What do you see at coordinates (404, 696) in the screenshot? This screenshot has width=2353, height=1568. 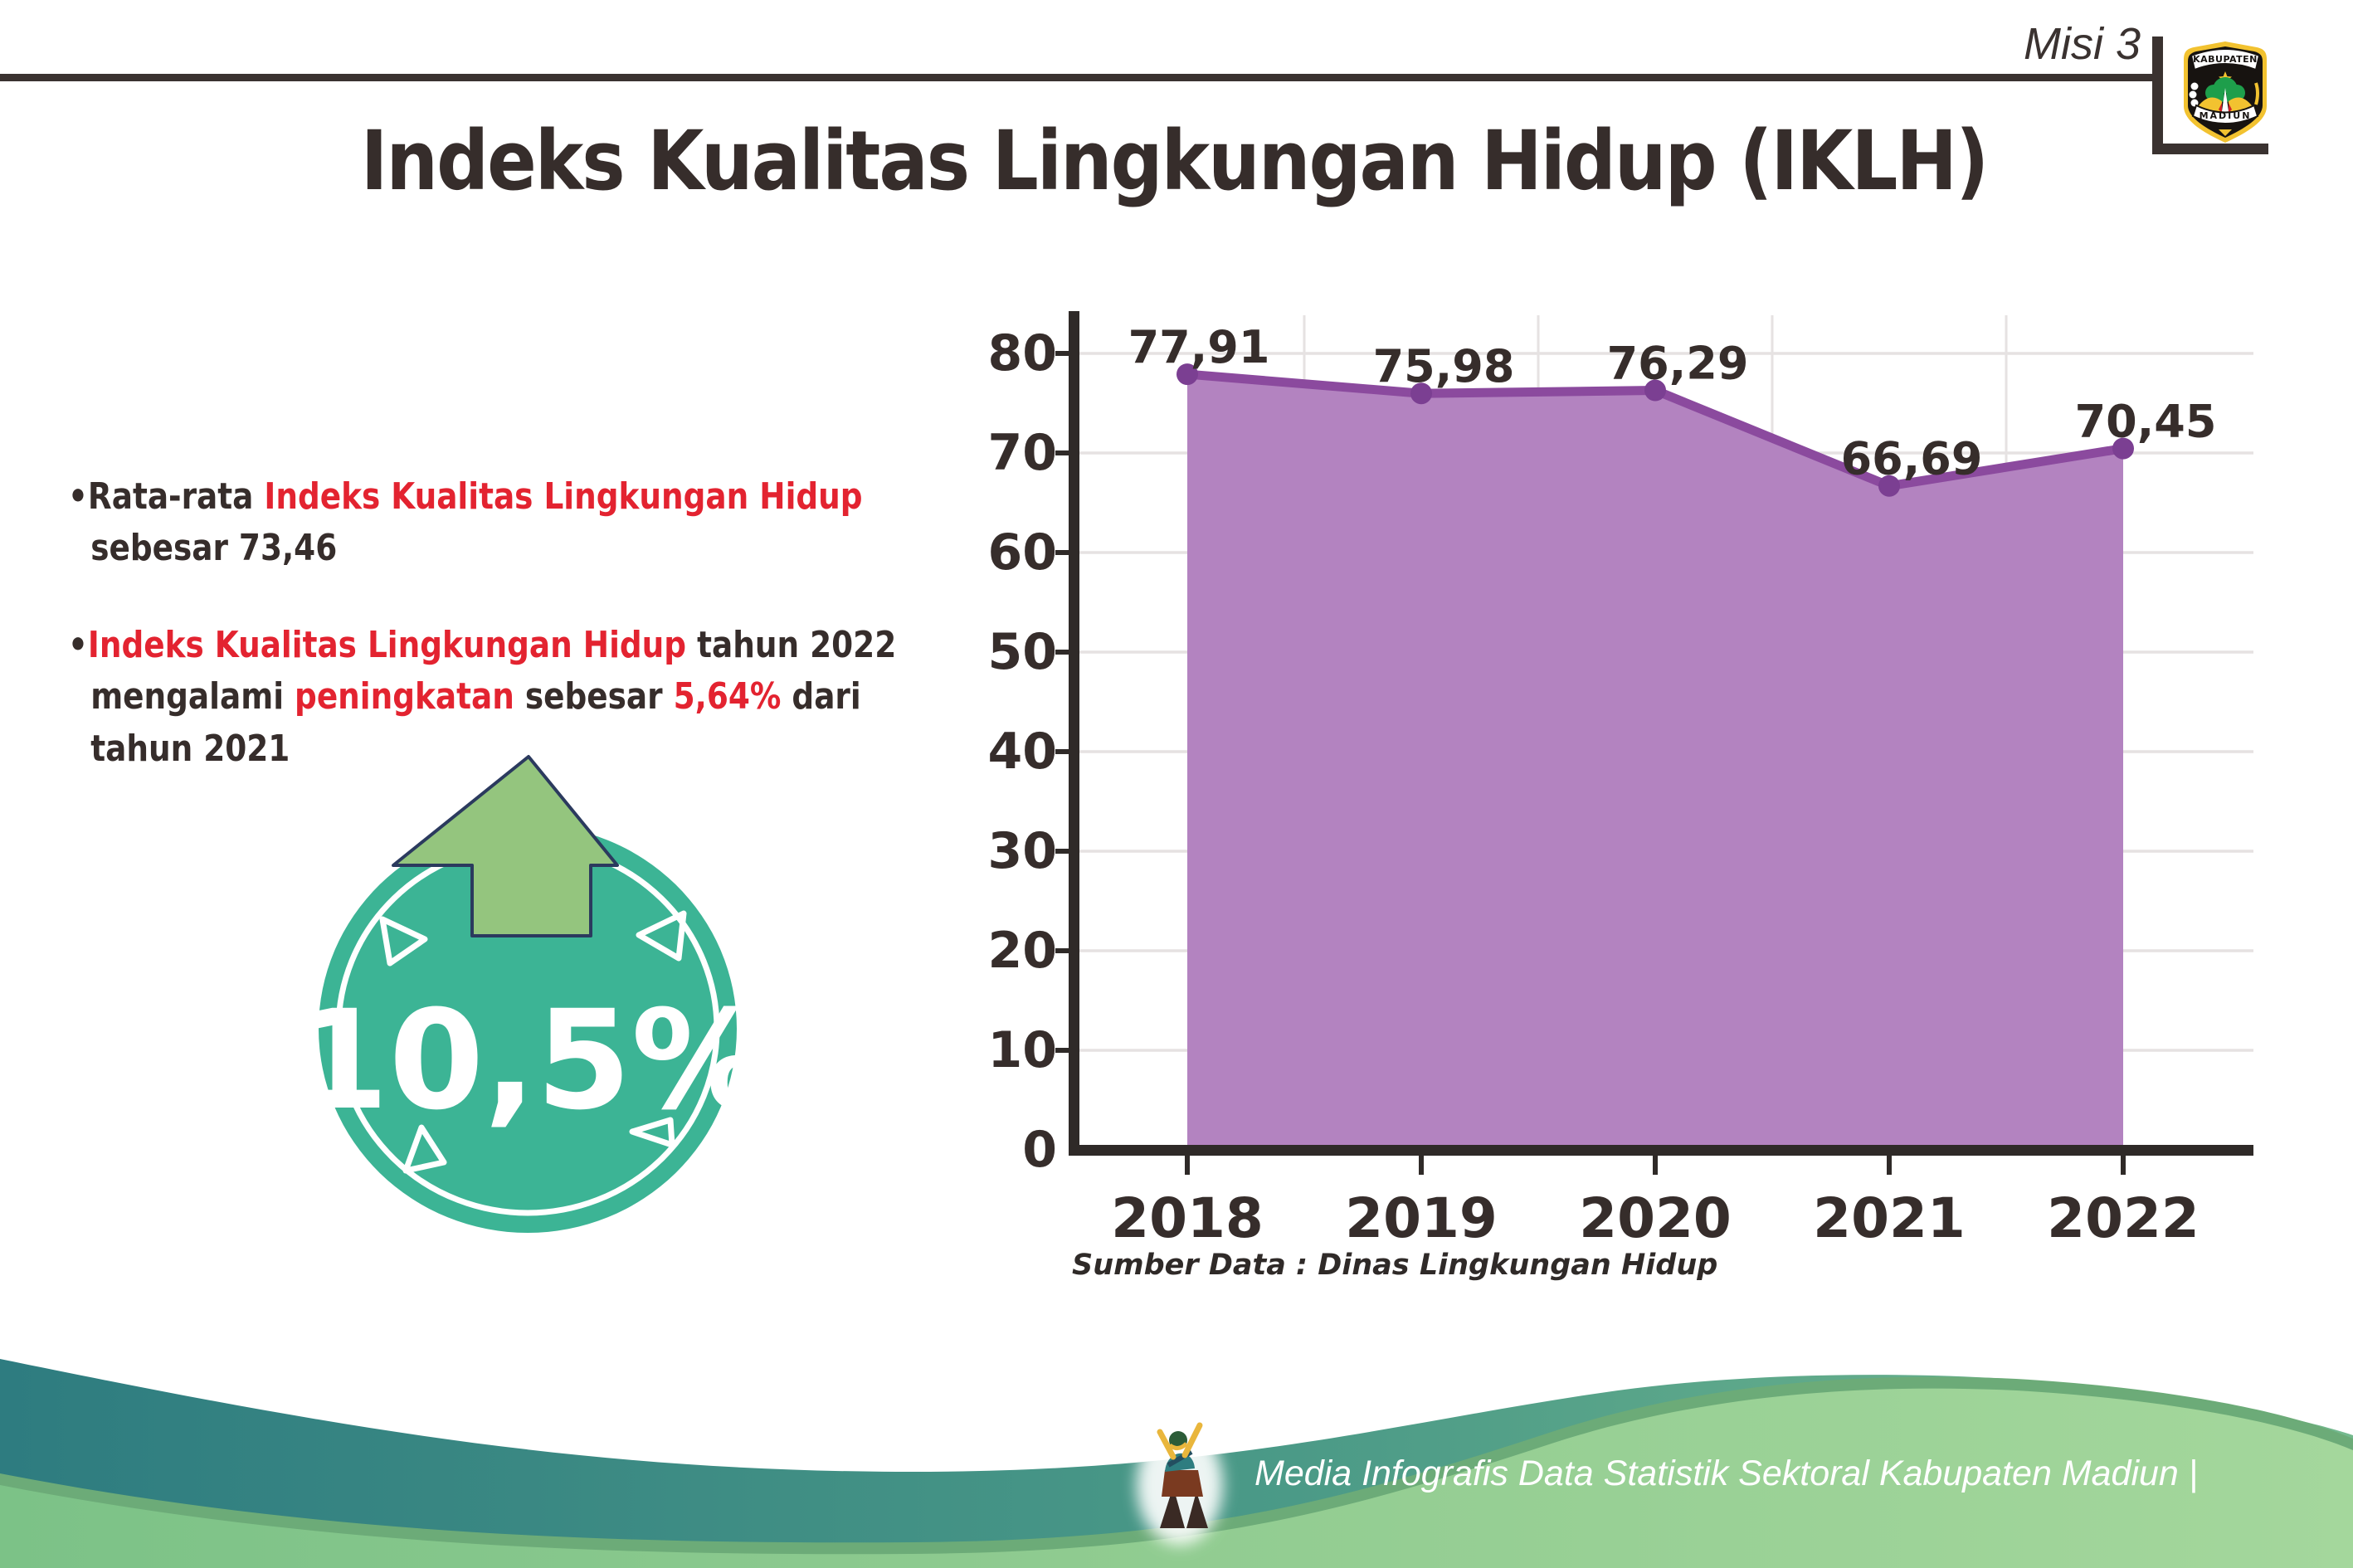 I see `highlight-text: peningkatan` at bounding box center [404, 696].